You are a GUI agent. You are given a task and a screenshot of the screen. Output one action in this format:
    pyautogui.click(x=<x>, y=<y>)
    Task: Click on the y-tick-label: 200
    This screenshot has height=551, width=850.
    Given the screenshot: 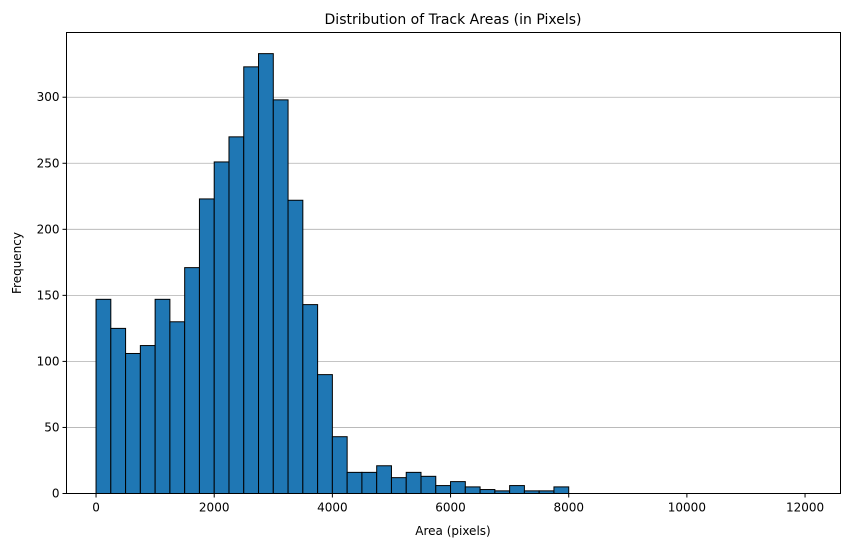 What is the action you would take?
    pyautogui.click(x=48, y=229)
    